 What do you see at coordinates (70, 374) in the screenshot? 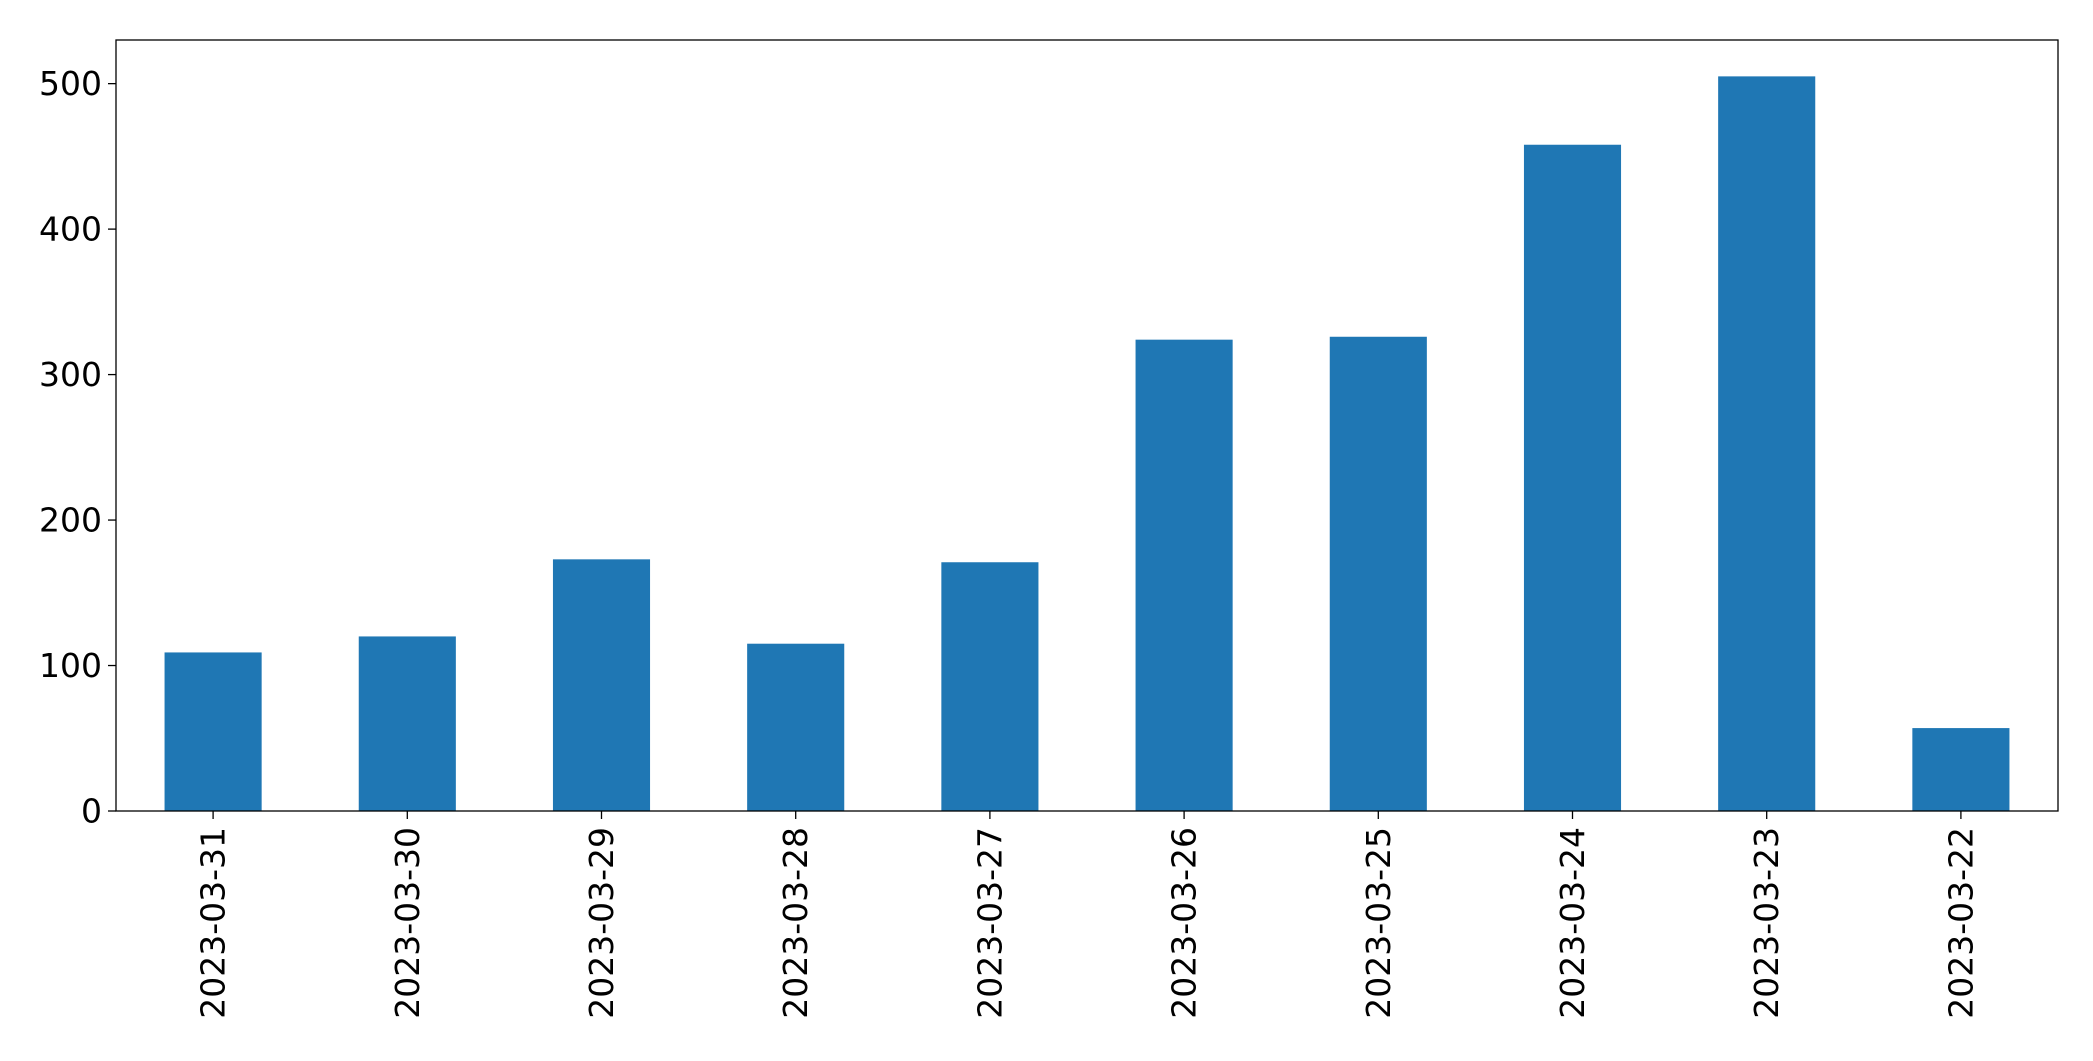
I see `y-tick-label: 300` at bounding box center [70, 374].